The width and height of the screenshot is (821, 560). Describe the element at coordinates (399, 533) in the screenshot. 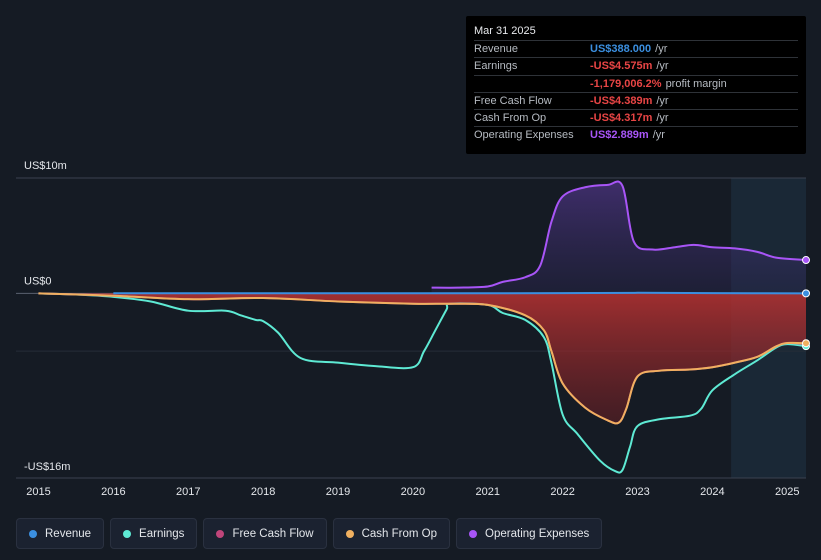

I see `legend-label: Cash From Op` at that location.